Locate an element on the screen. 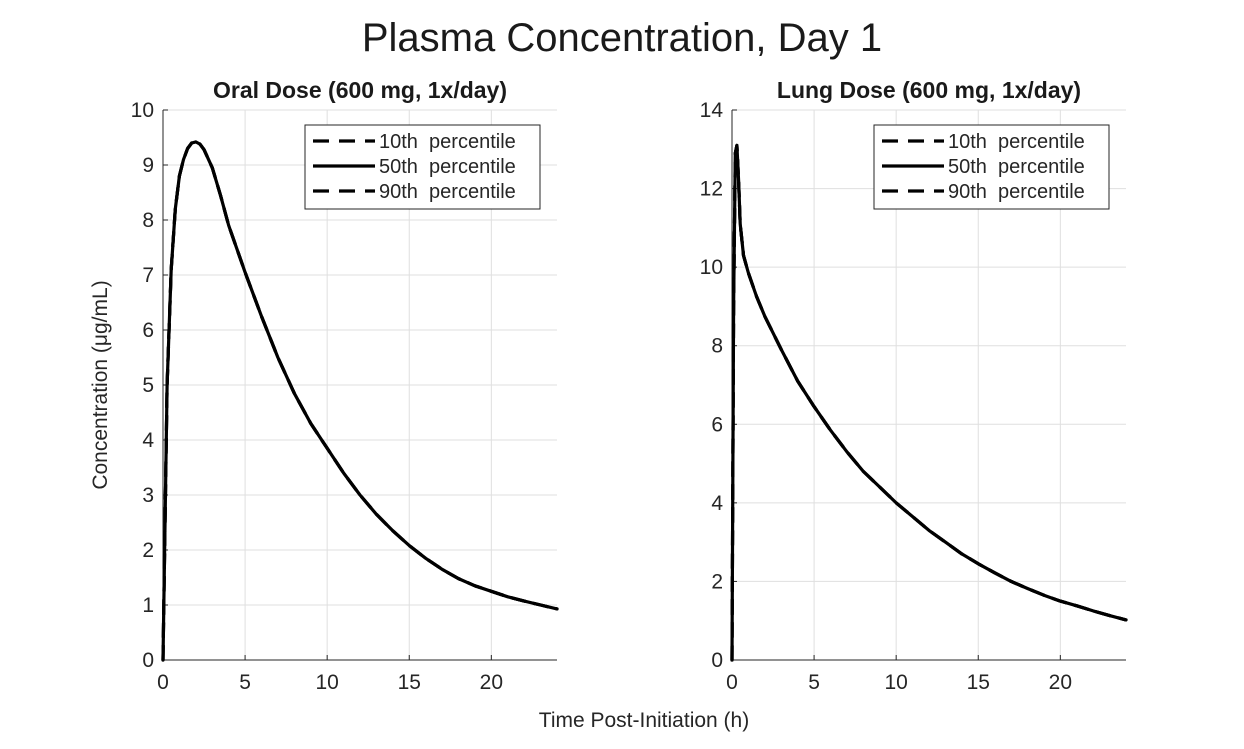 The image size is (1244, 749). subplot-title: Lung Dose (600 mg, 1x/day) is located at coordinates (929, 90).